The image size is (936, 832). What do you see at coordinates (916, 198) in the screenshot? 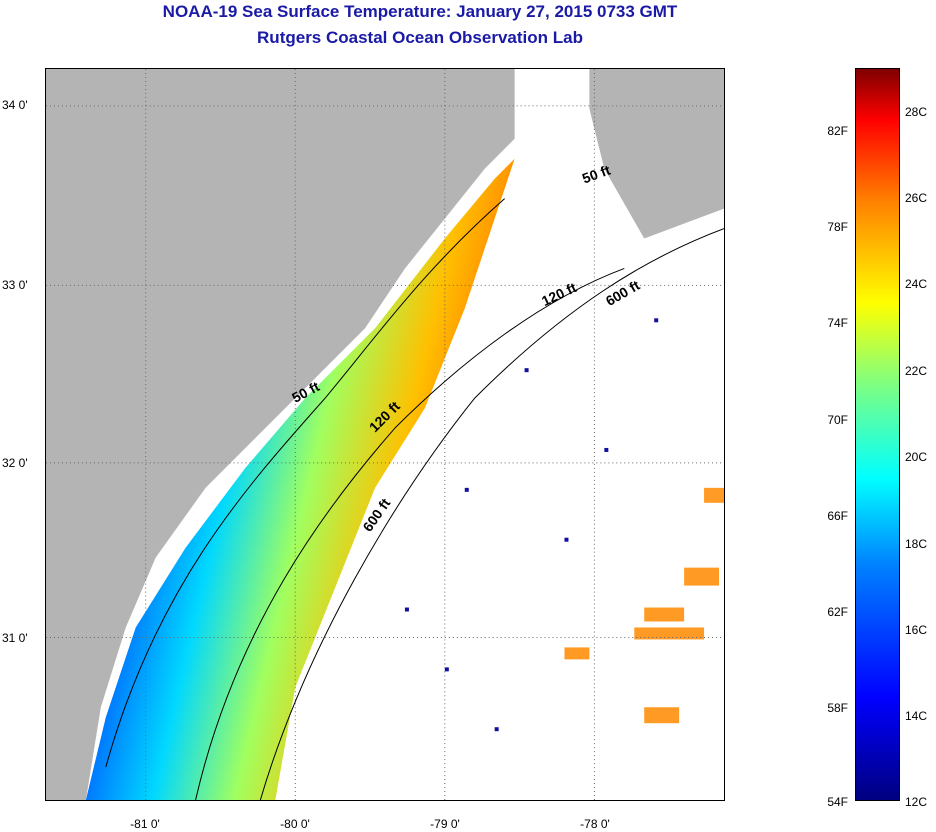
I see `colorbar-c-label: 26C` at bounding box center [916, 198].